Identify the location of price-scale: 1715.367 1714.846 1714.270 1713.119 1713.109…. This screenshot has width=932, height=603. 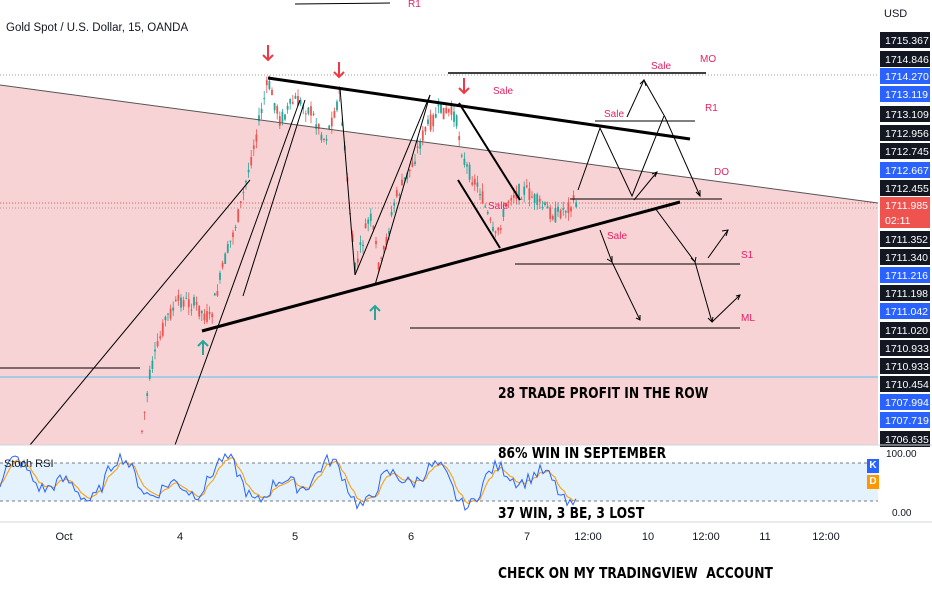
(905, 239).